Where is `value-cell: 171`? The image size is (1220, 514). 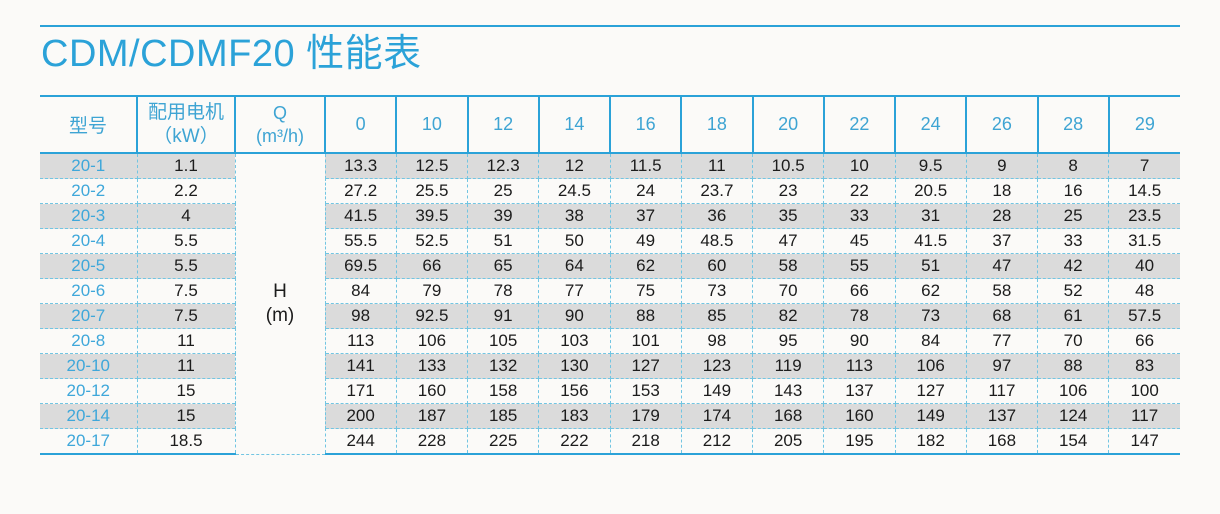 value-cell: 171 is located at coordinates (360, 391).